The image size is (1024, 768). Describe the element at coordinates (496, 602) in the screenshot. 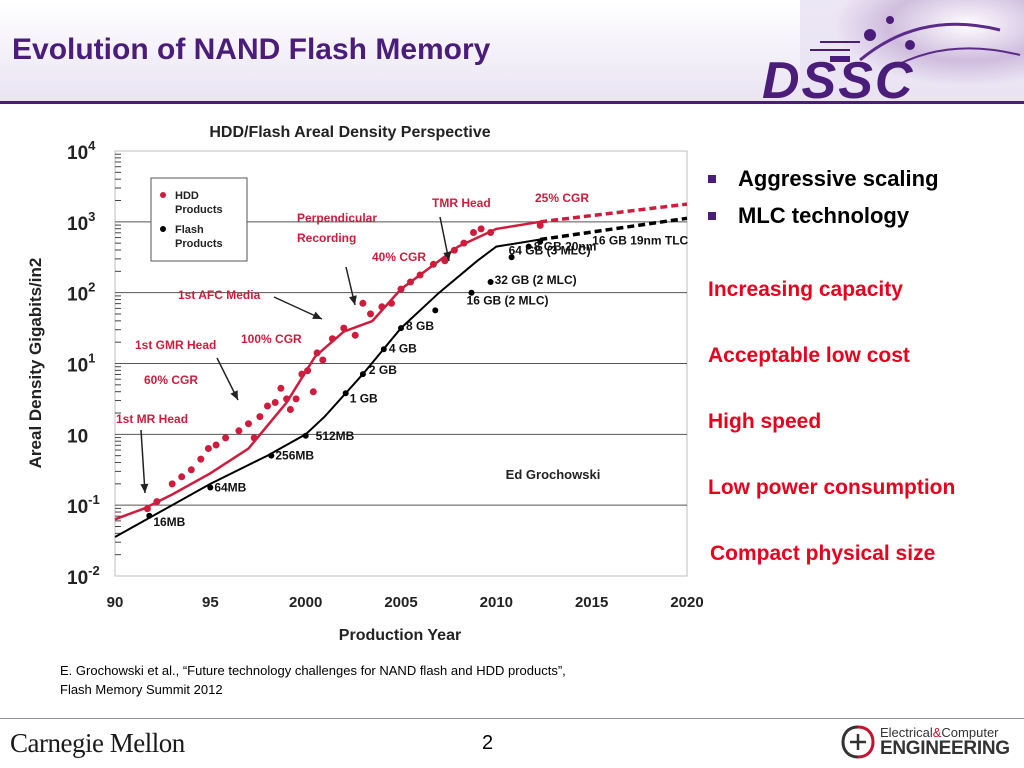

I see `x-tick-label: 2010` at that location.